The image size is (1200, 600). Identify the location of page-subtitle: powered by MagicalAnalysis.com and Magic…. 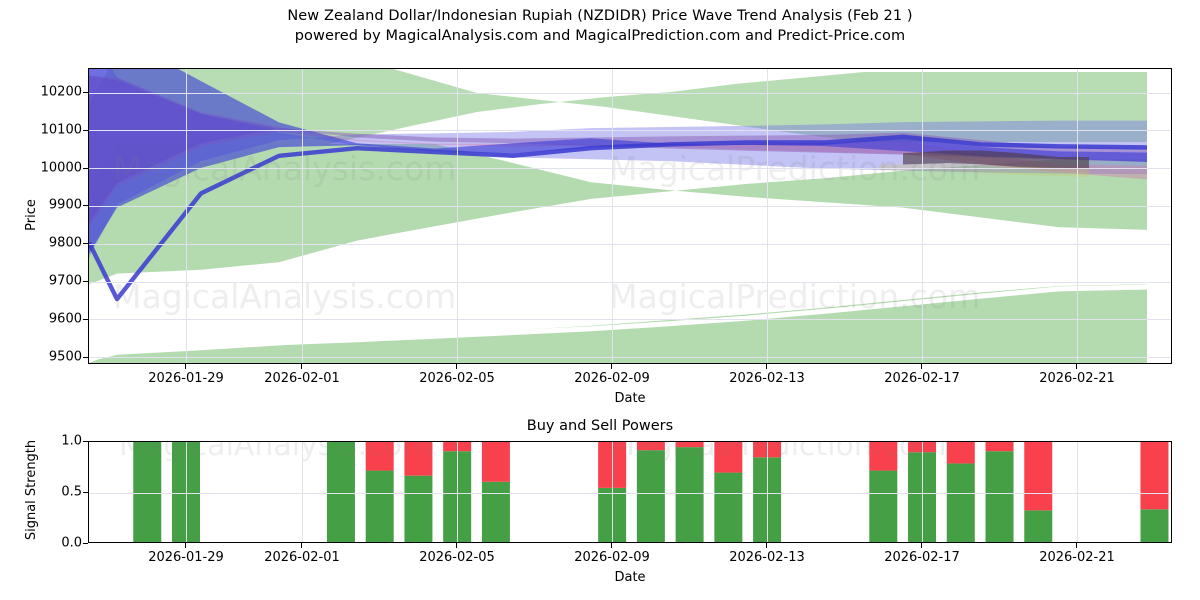
(600, 36).